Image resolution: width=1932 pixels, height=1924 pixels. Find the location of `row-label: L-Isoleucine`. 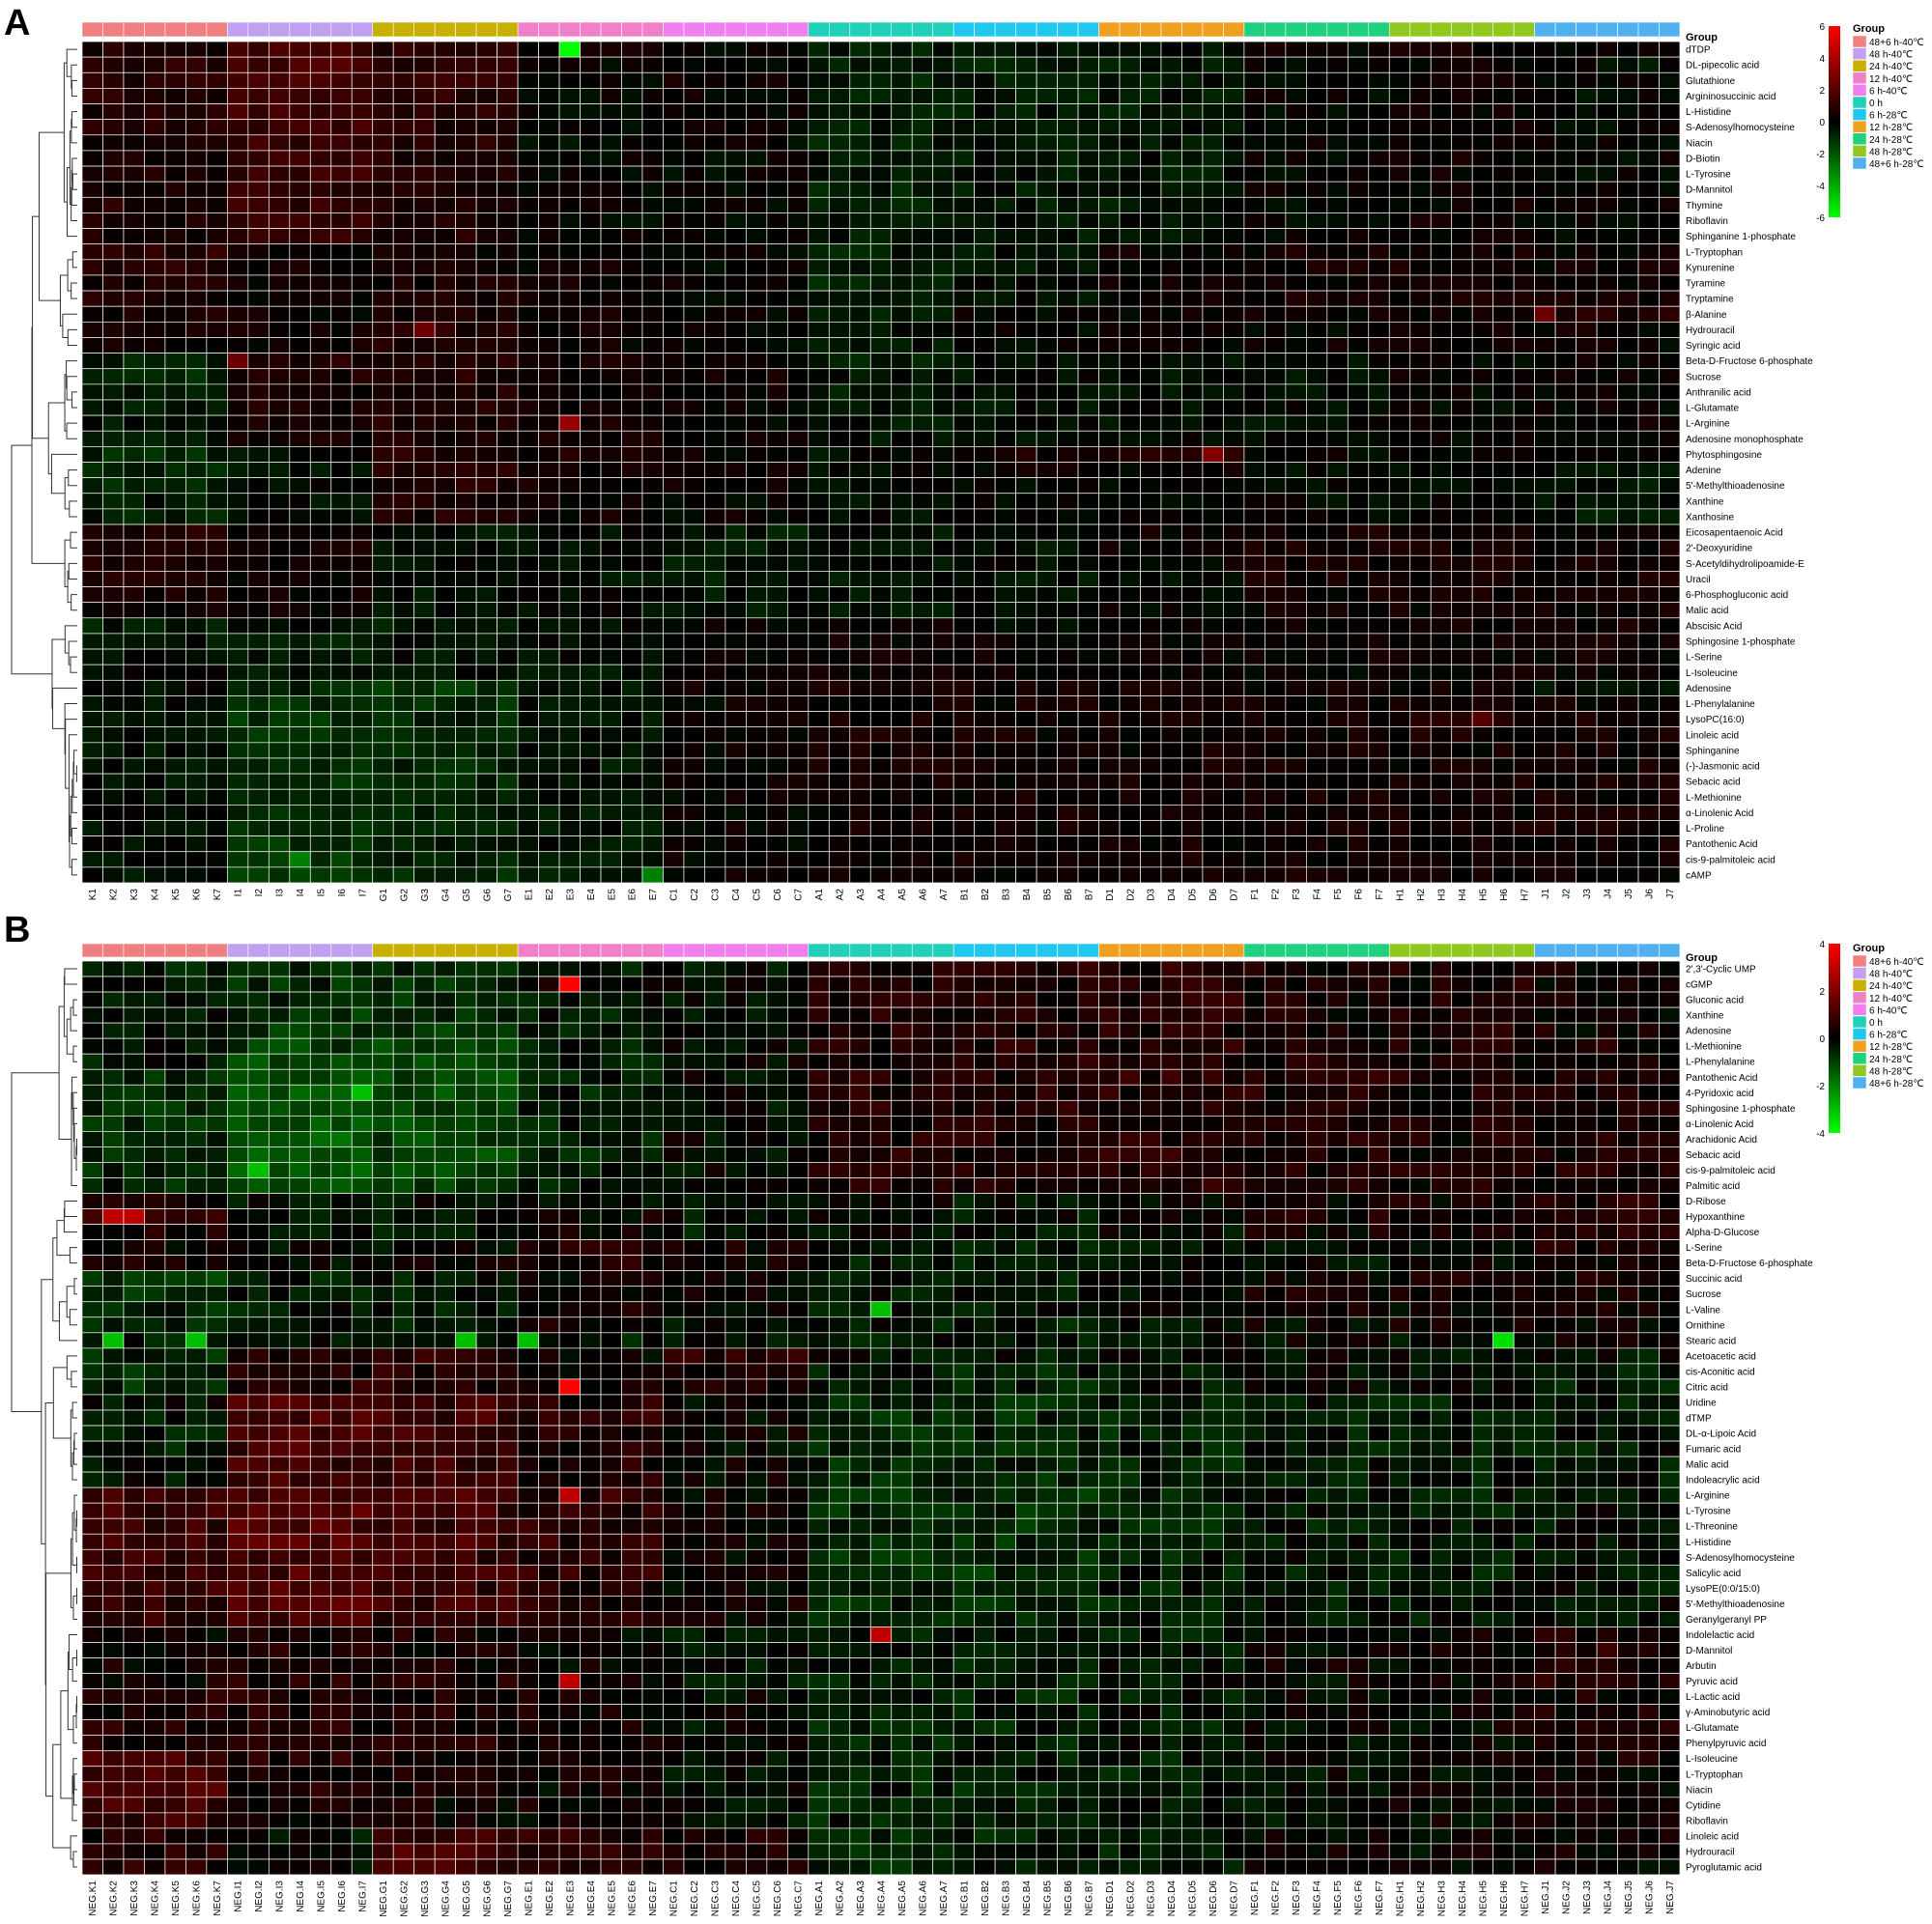

row-label: L-Isoleucine is located at coordinates (1712, 673).